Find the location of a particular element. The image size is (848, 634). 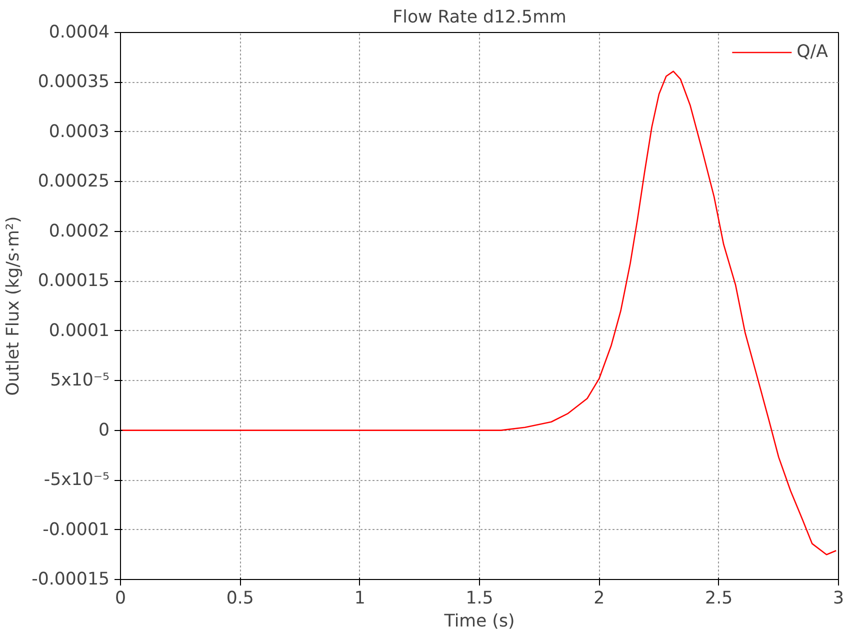

x-axis-title: Time (s) is located at coordinates (479, 622).